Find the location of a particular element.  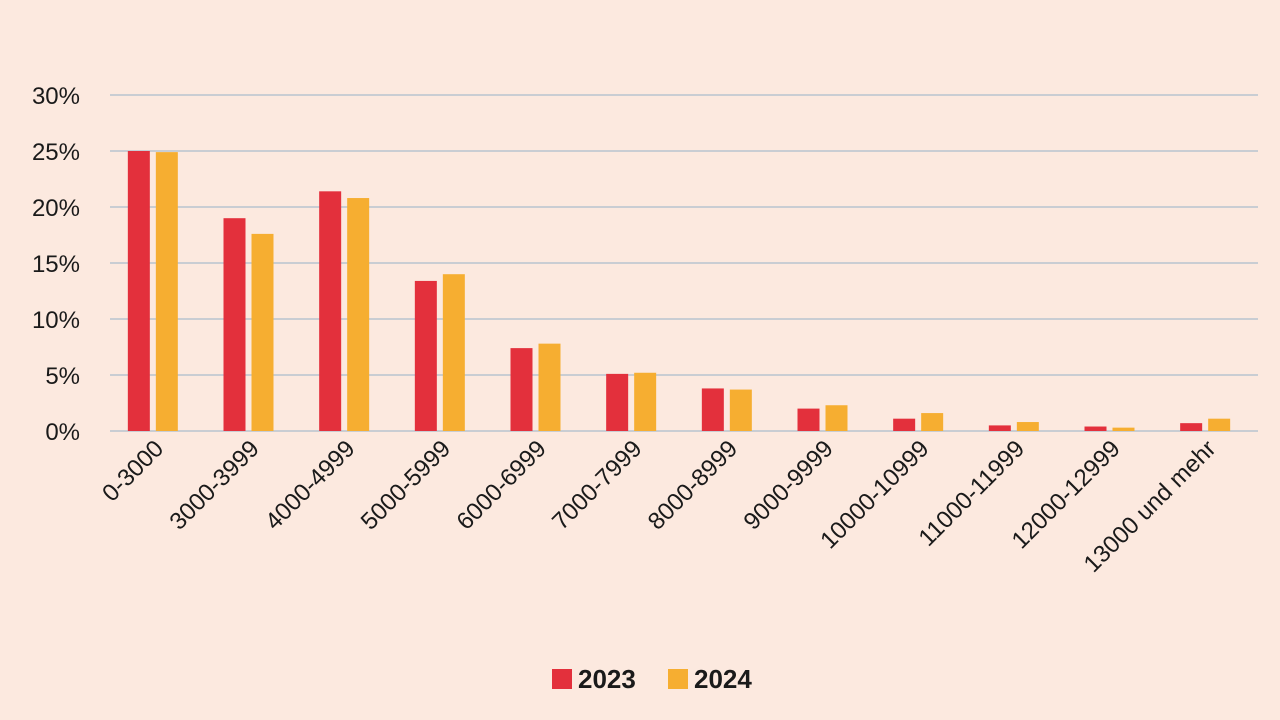

y-tick-label: 20% is located at coordinates (56, 208).